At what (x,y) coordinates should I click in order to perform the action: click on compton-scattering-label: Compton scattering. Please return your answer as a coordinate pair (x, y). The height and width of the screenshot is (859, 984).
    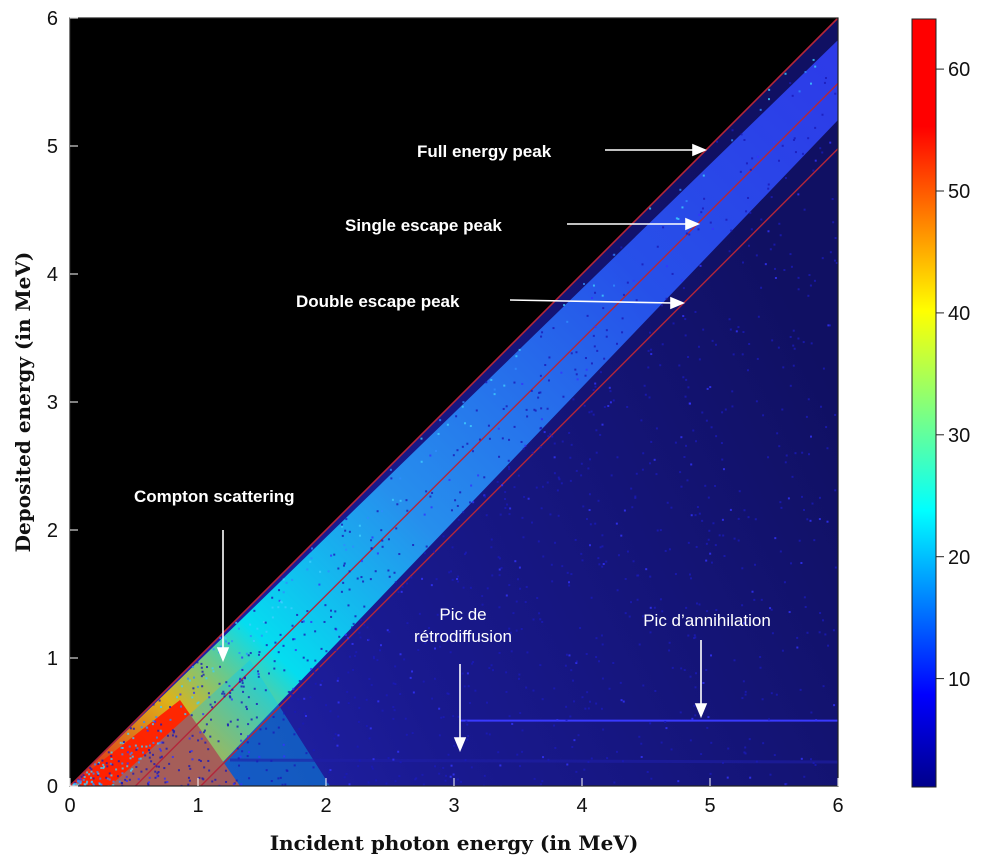
    Looking at the image, I should click on (214, 496).